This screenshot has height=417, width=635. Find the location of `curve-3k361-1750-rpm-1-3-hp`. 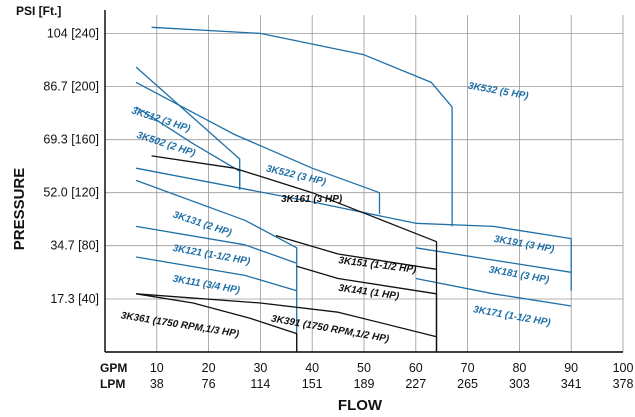

curve-3k361-1750-rpm-1-3-hp is located at coordinates (216, 322).